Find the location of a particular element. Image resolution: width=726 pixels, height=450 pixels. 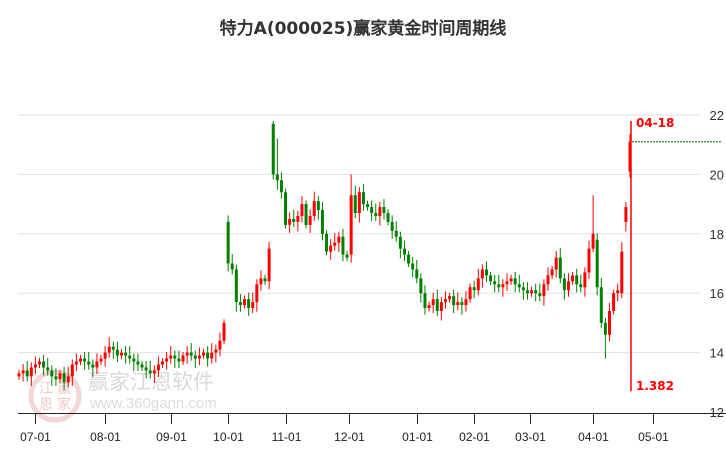

x-tick-label: 05-01 is located at coordinates (653, 437).